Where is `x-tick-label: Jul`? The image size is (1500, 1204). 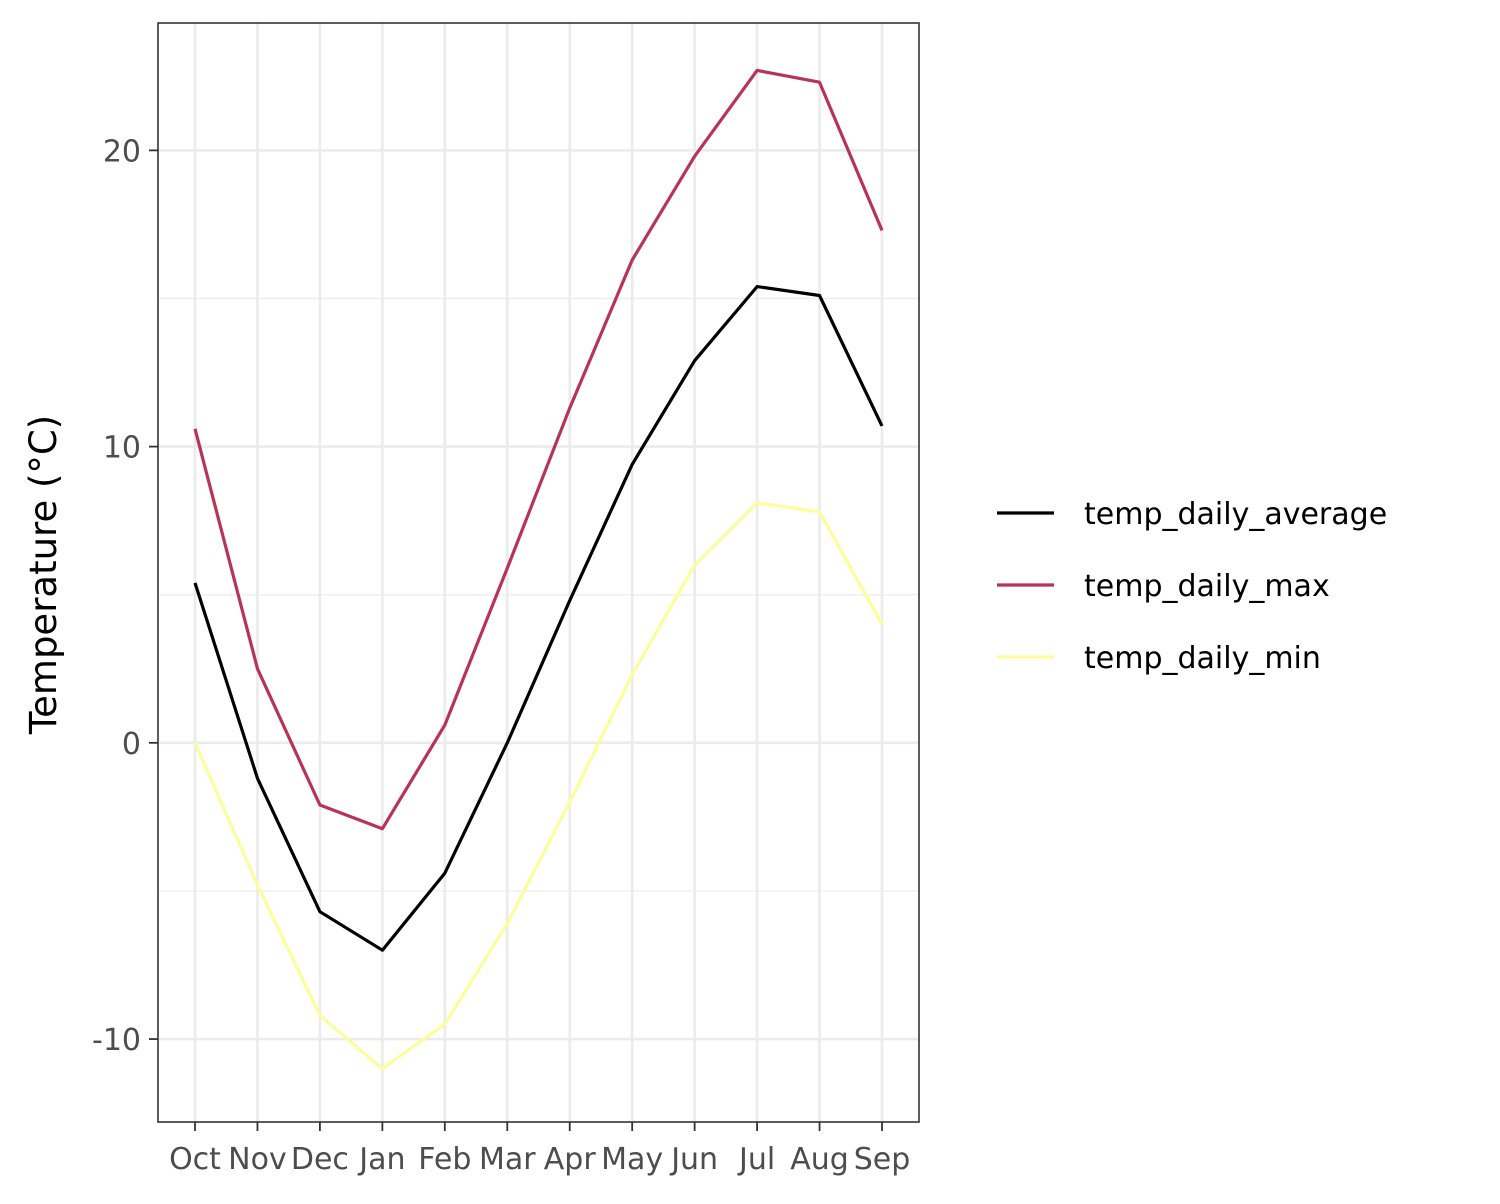
x-tick-label: Jul is located at coordinates (756, 1159).